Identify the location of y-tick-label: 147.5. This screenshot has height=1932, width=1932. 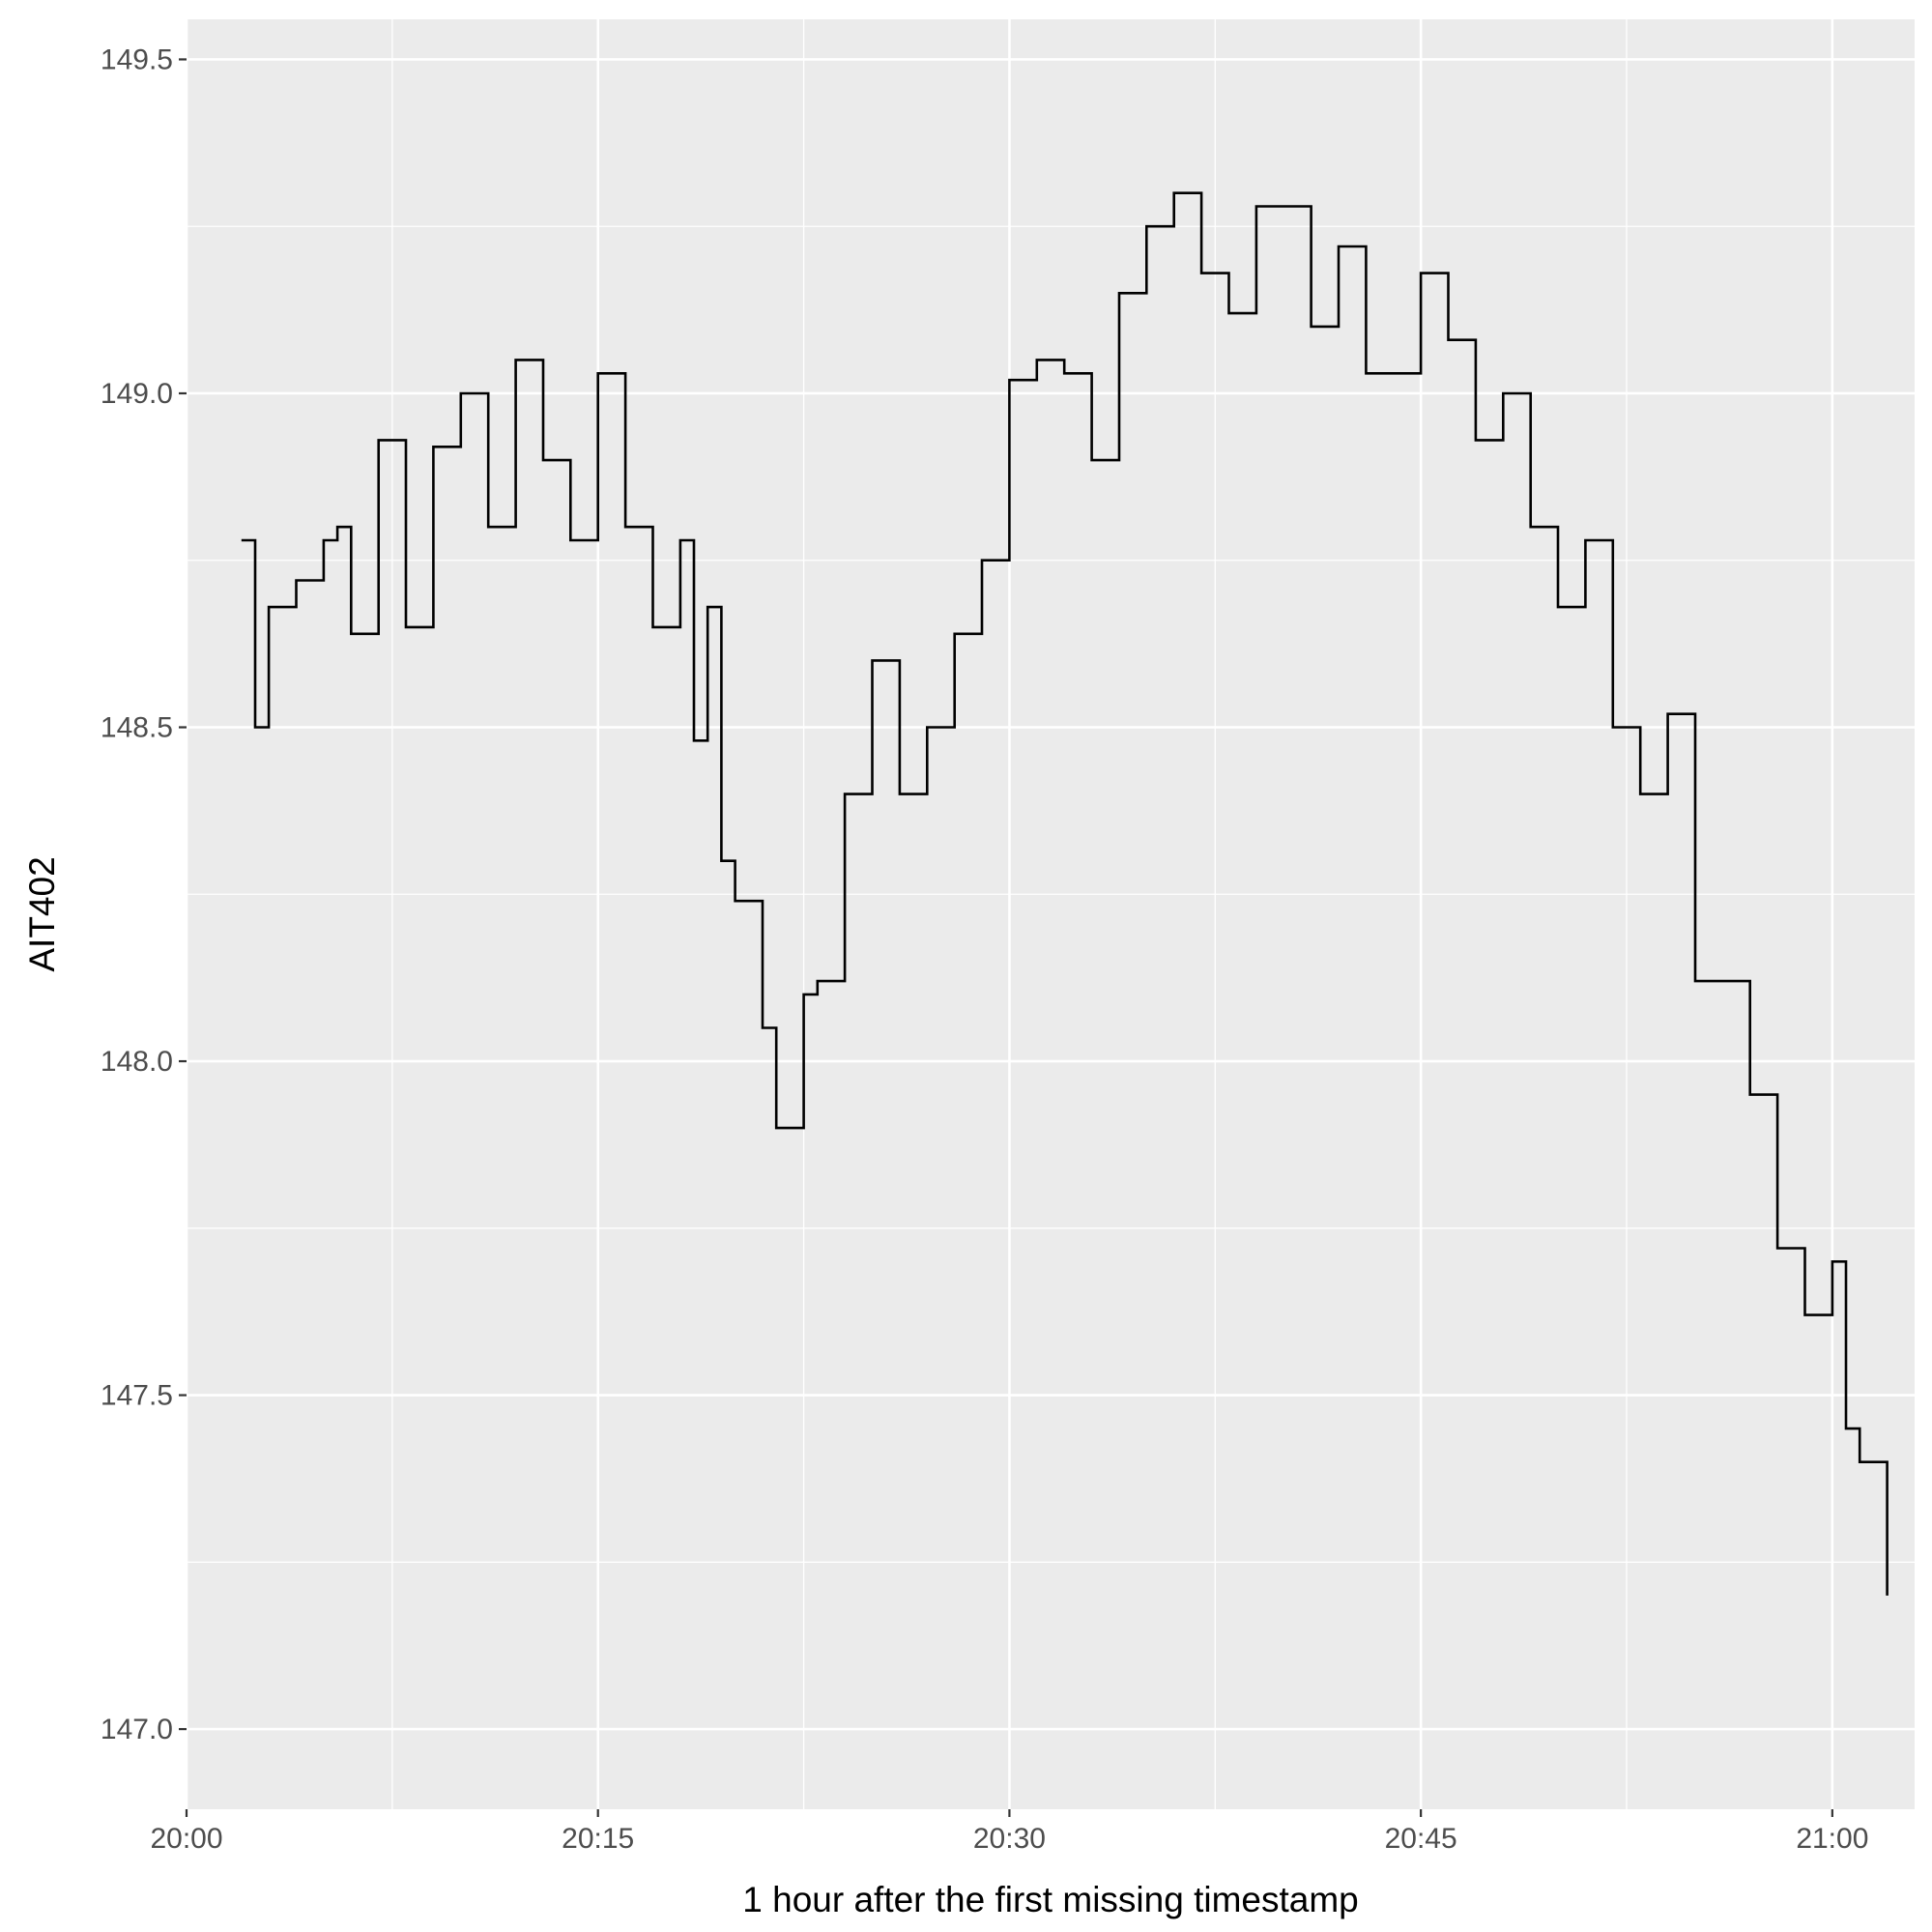
(137, 1396).